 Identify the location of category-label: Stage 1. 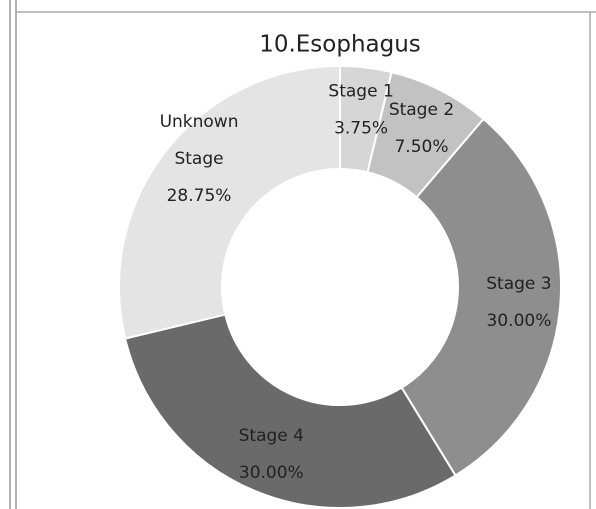
(360, 92).